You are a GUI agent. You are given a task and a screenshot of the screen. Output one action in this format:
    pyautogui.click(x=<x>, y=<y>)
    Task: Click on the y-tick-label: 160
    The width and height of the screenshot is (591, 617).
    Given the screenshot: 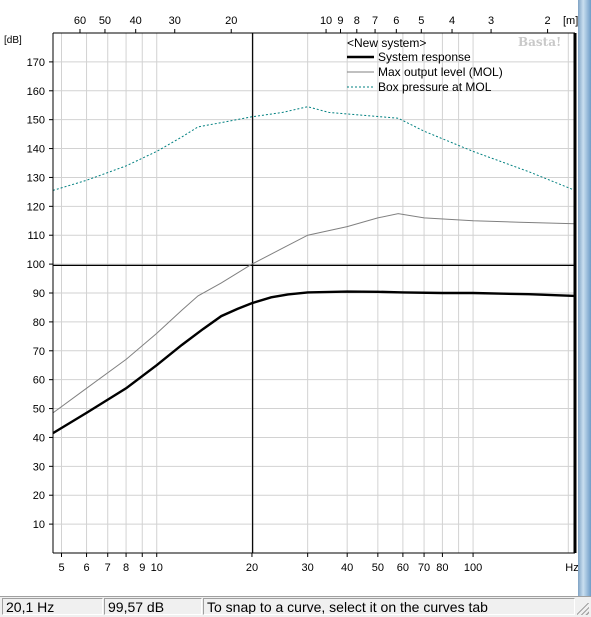 What is the action you would take?
    pyautogui.click(x=36, y=92)
    